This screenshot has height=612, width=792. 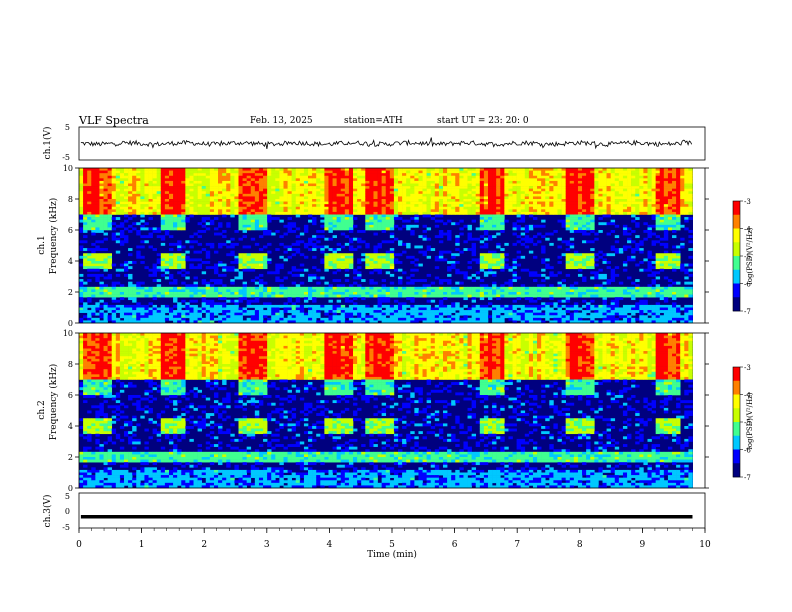 I want to click on ch2-colorbar-label: log(PSD)(V²/Hz), so click(x=750, y=420).